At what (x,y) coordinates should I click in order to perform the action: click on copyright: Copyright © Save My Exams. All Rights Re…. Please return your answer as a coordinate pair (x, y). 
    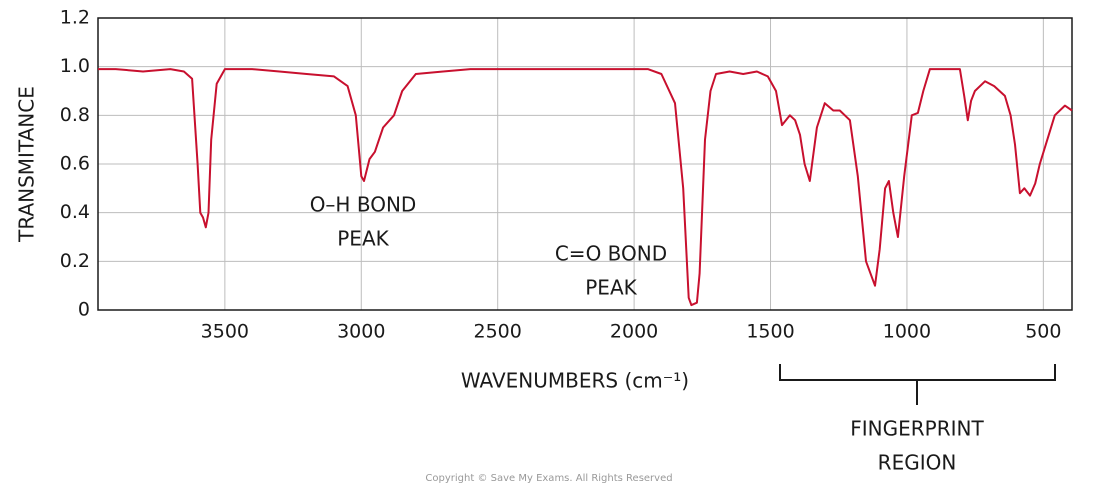
    Looking at the image, I should click on (548, 478).